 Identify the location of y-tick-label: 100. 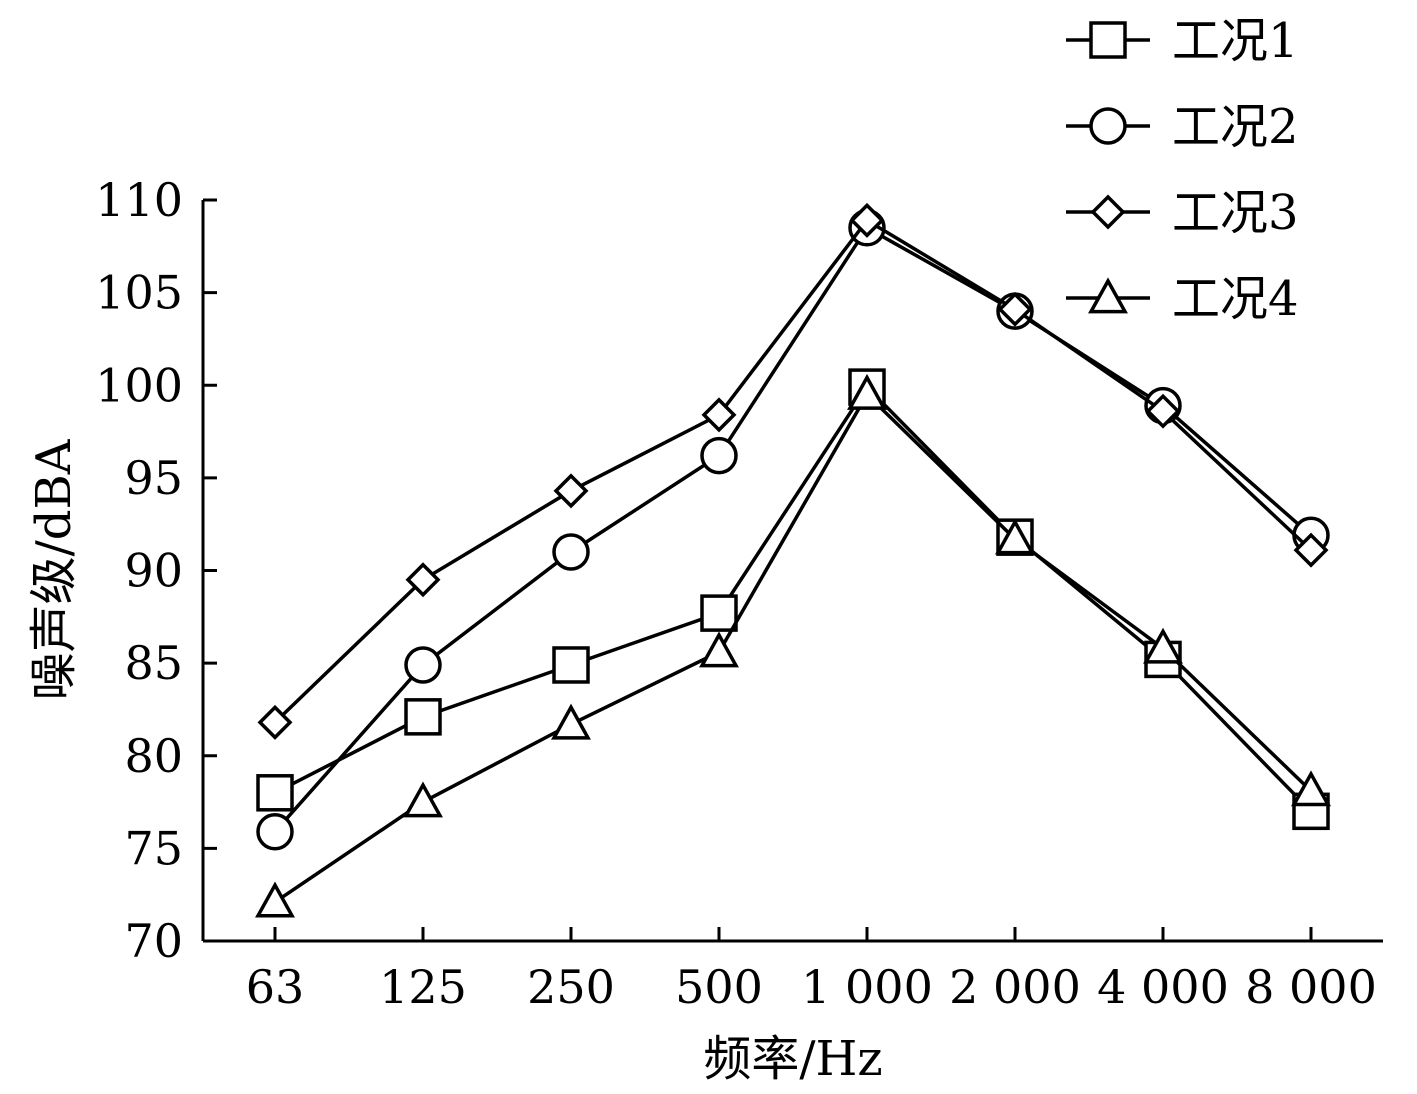
(139, 385).